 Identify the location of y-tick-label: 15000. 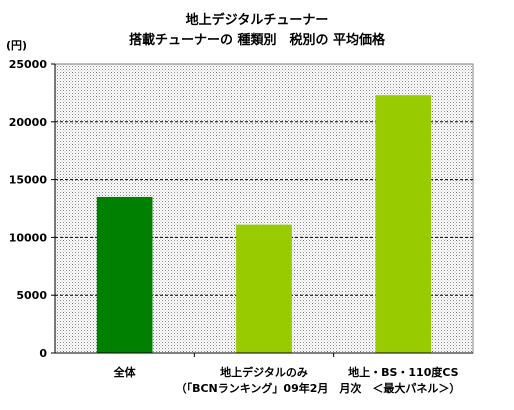
(28, 180).